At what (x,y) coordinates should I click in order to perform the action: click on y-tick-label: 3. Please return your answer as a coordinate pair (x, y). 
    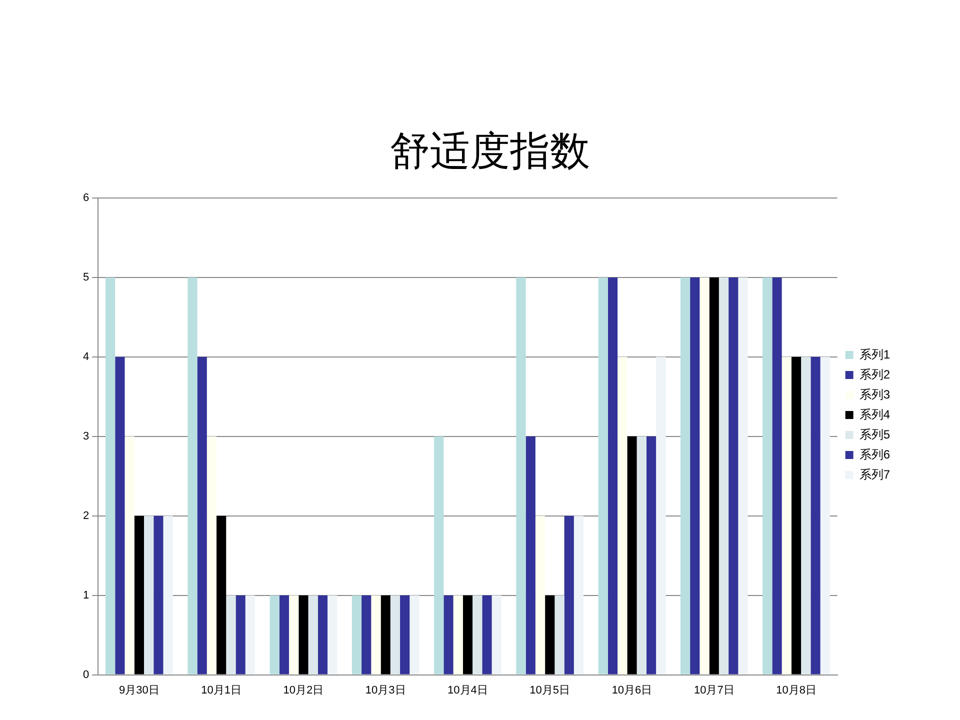
    Looking at the image, I should click on (86, 436).